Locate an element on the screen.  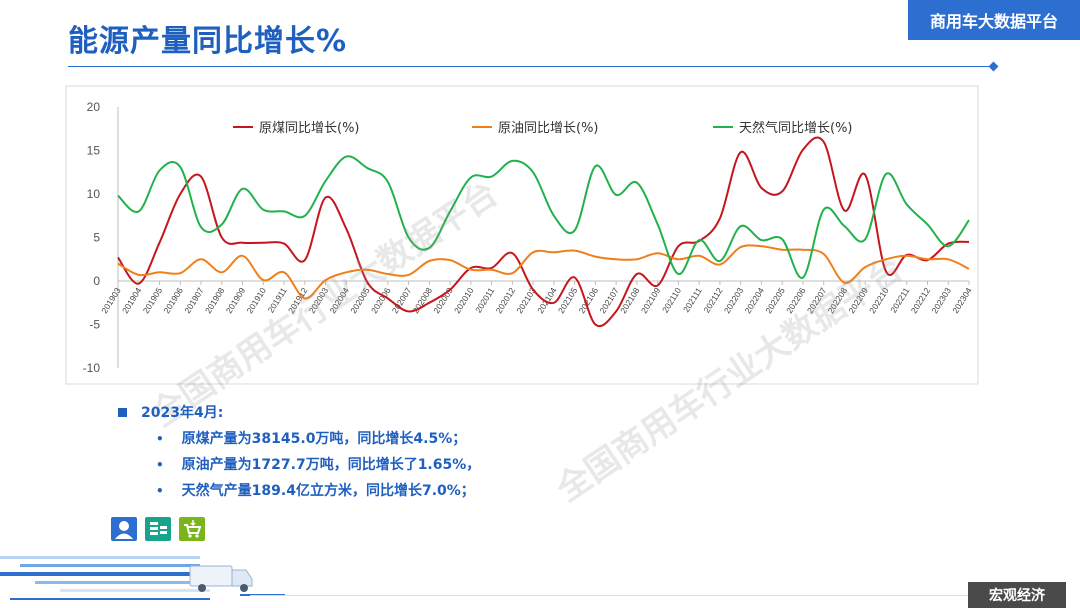
icon-row is located at coordinates (158, 529).